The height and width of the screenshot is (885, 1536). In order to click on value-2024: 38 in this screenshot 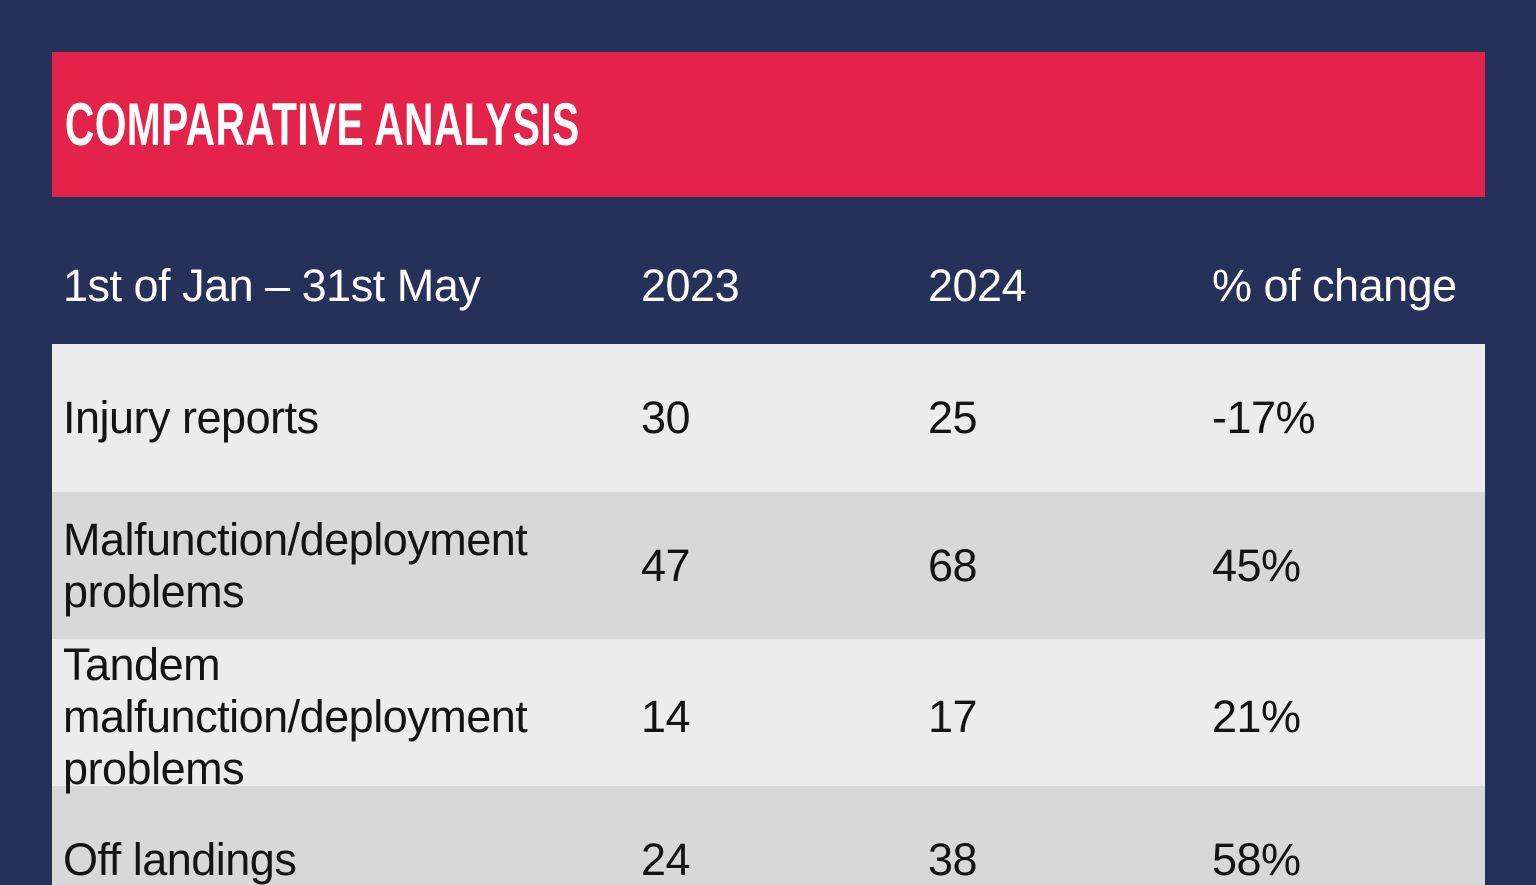, I will do `click(953, 859)`.